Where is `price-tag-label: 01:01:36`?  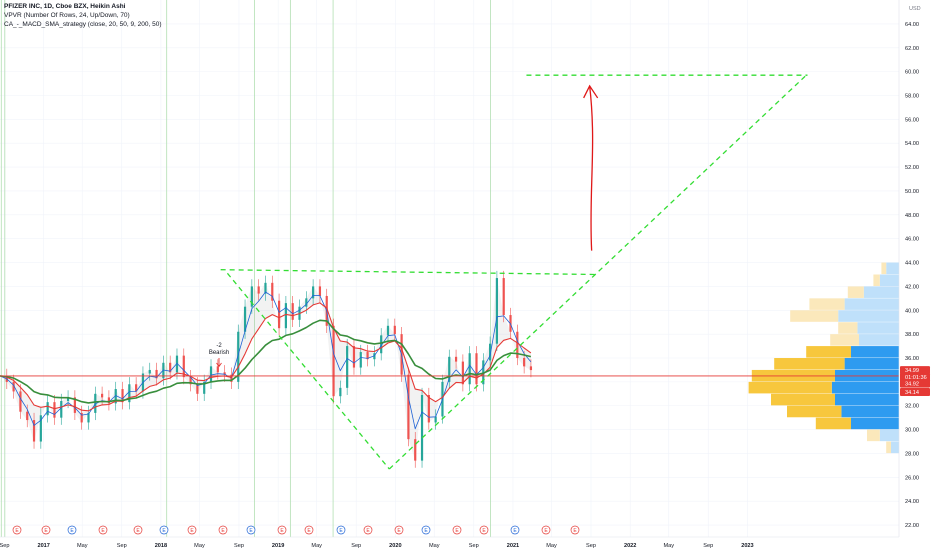 price-tag-label: 01:01:36 is located at coordinates (916, 378).